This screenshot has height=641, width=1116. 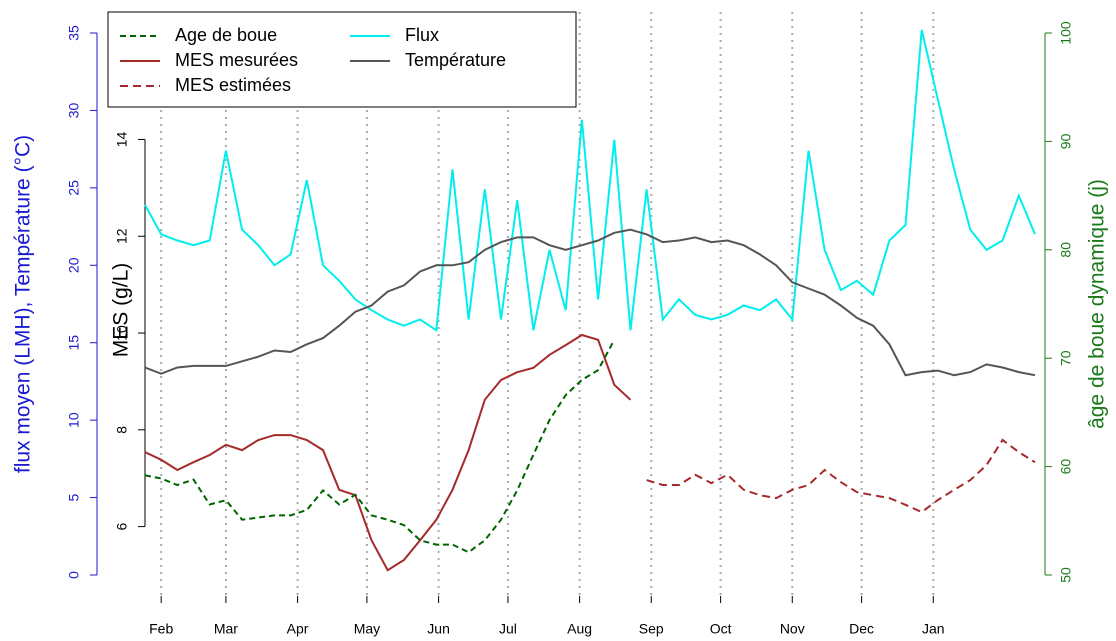 I want to click on y2-tick-label: 8, so click(x=122, y=430).